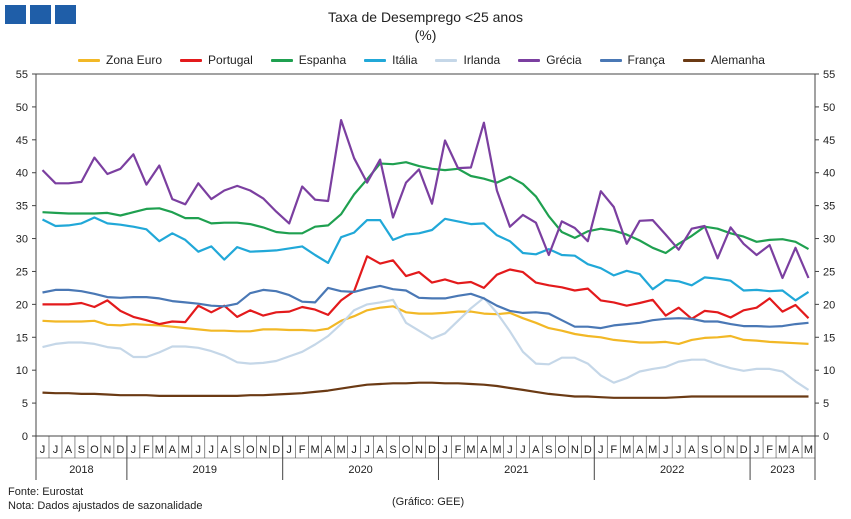 The image size is (851, 519). Describe the element at coordinates (230, 60) in the screenshot. I see `legend-label: Portugal` at that location.